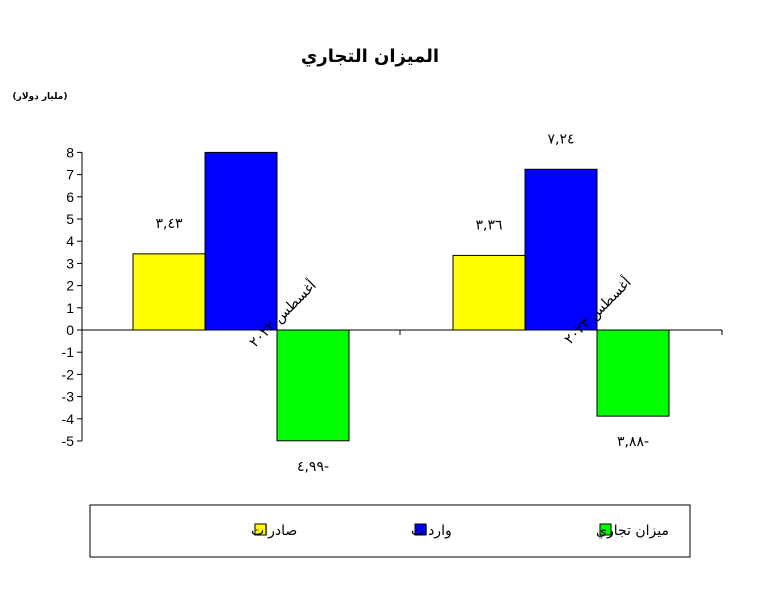 This screenshot has height=600, width=767. Describe the element at coordinates (68, 296) in the screenshot. I see `y-tick-labels: 8 7 6 5 4 3 2 1 0 -1 -2 -3 -4 -5` at that location.